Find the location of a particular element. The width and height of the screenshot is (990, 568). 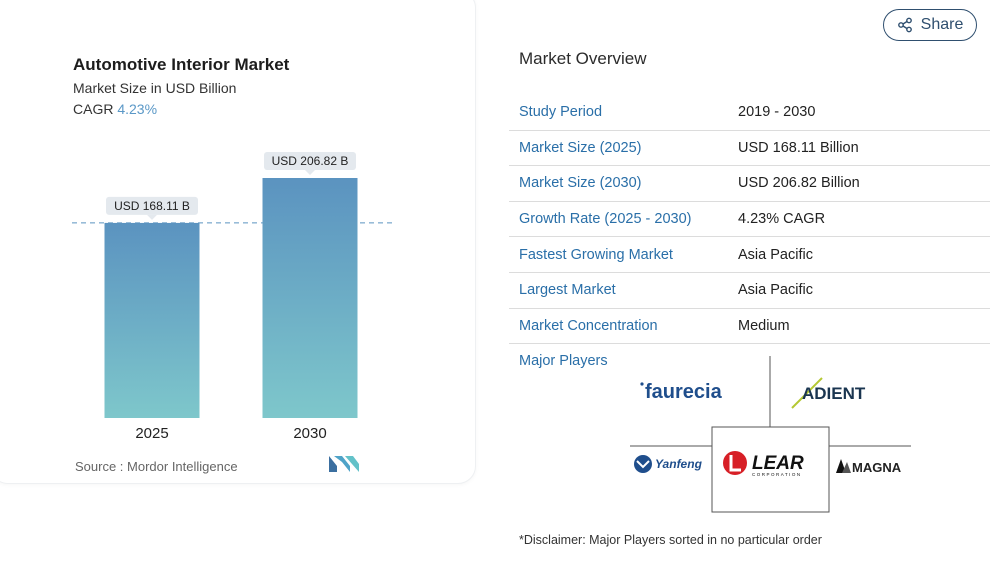

overview-row-label: Growth Rate (2025 - 2030) is located at coordinates (605, 219).